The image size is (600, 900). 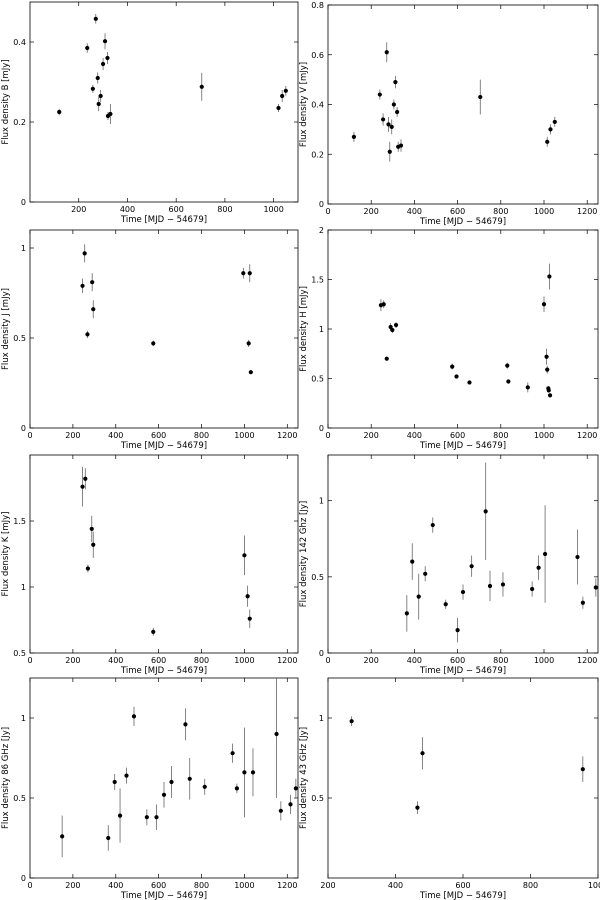 What do you see at coordinates (19, 521) in the screenshot?
I see `y-tick-label: 1.5` at bounding box center [19, 521].